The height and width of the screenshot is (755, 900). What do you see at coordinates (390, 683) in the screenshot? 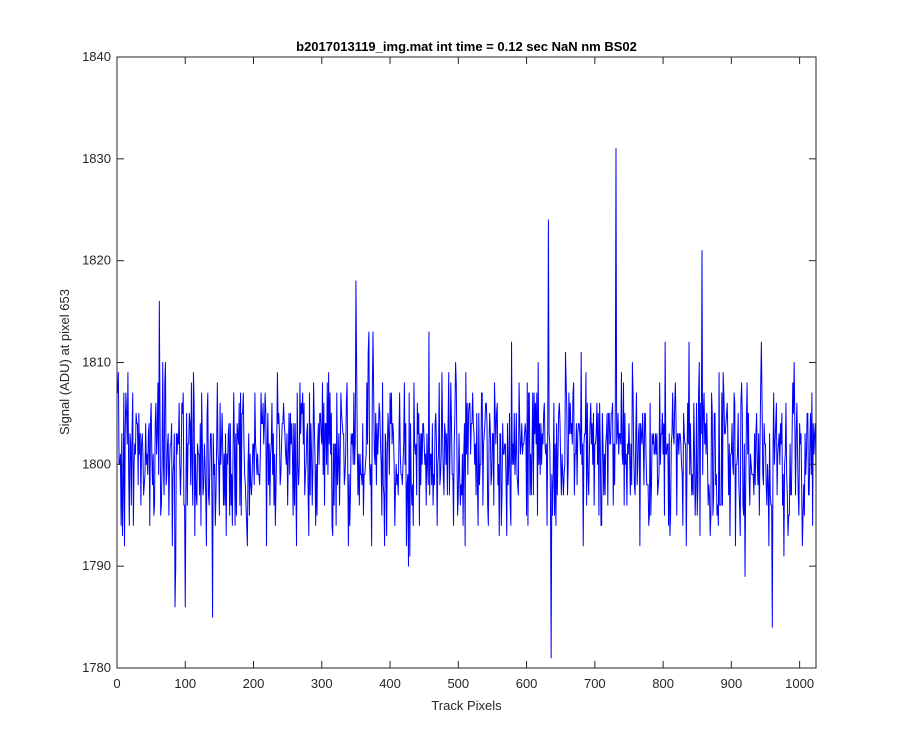
I see `x-tick-label: 400` at bounding box center [390, 683].